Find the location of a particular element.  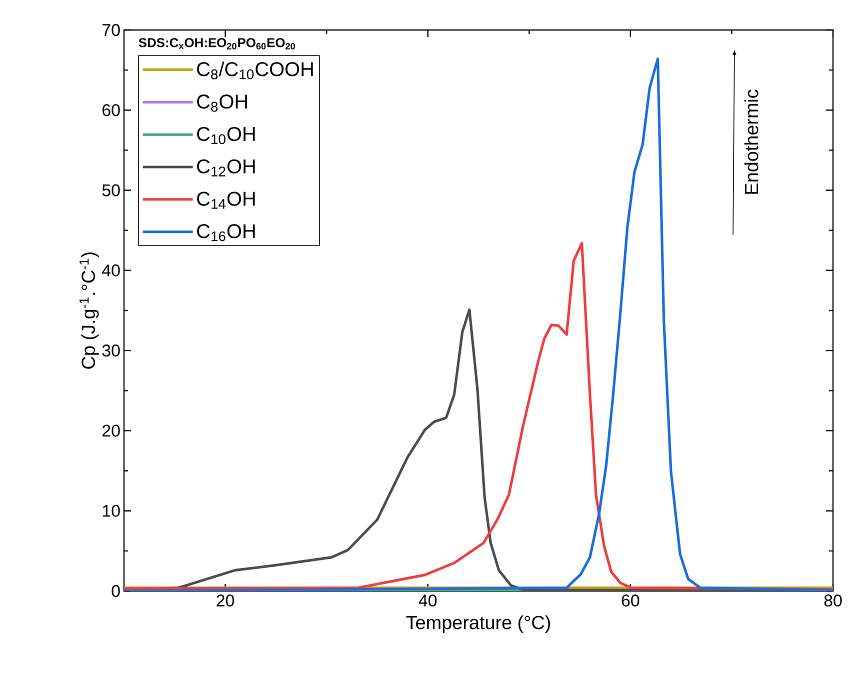

y-tick-label: 40 is located at coordinates (111, 270).